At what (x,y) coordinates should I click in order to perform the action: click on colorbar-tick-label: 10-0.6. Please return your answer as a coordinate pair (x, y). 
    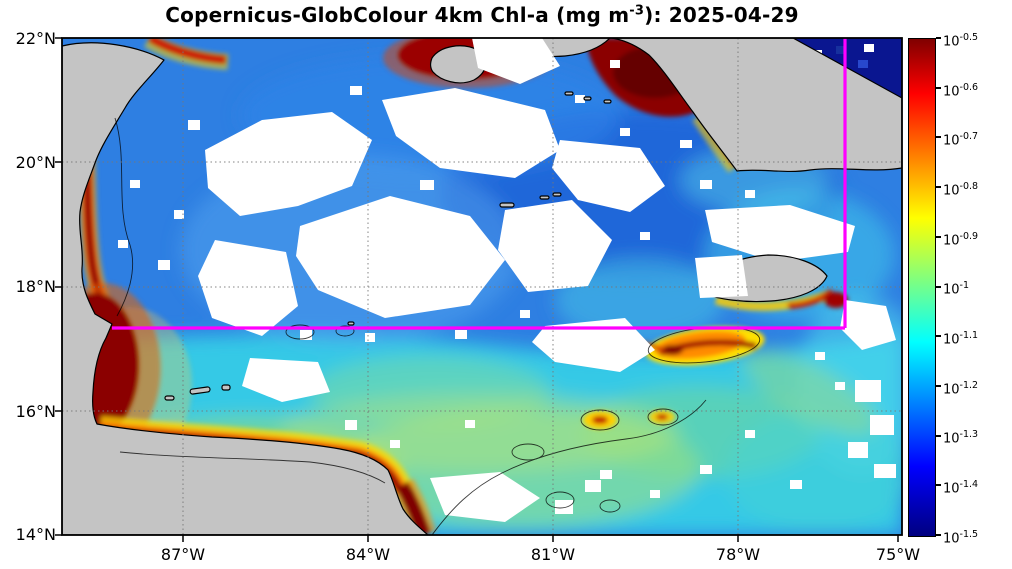
    Looking at the image, I should click on (961, 91).